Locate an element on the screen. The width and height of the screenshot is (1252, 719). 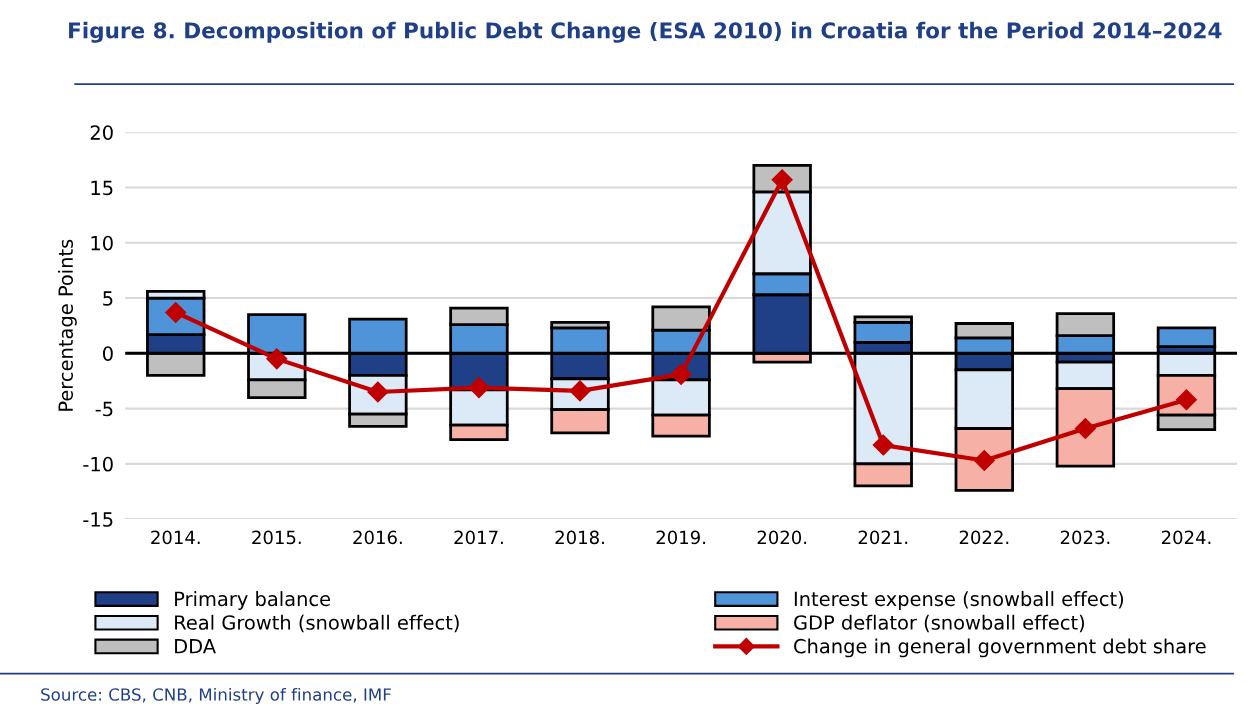
x-tick-label: 2014. is located at coordinates (175, 537).